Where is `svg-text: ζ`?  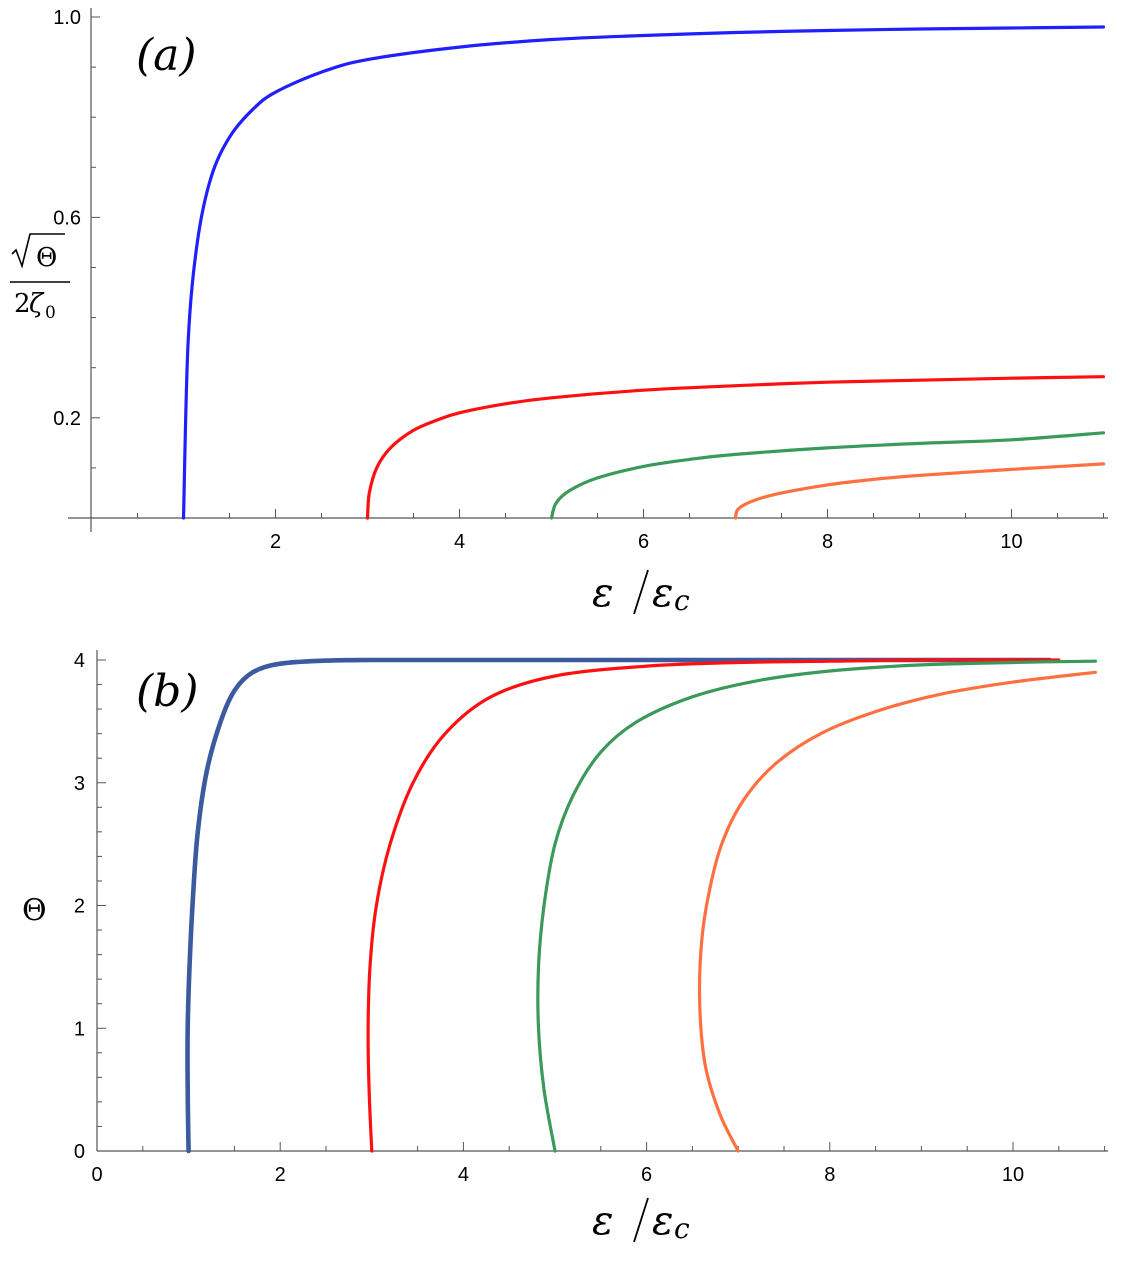 svg-text: ζ is located at coordinates (37, 304).